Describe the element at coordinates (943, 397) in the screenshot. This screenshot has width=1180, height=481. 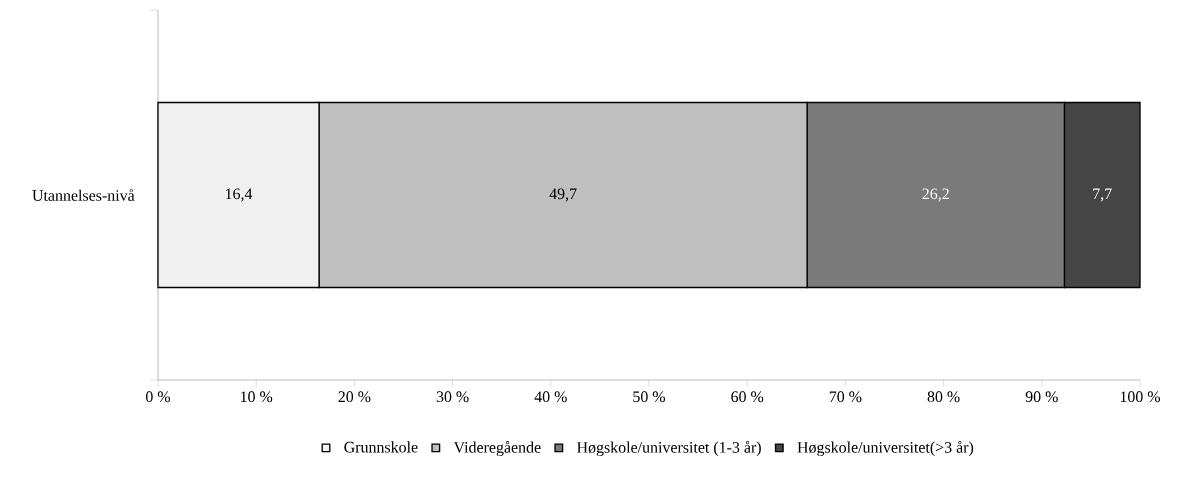
I see `x-tick-label: 80 %` at that location.